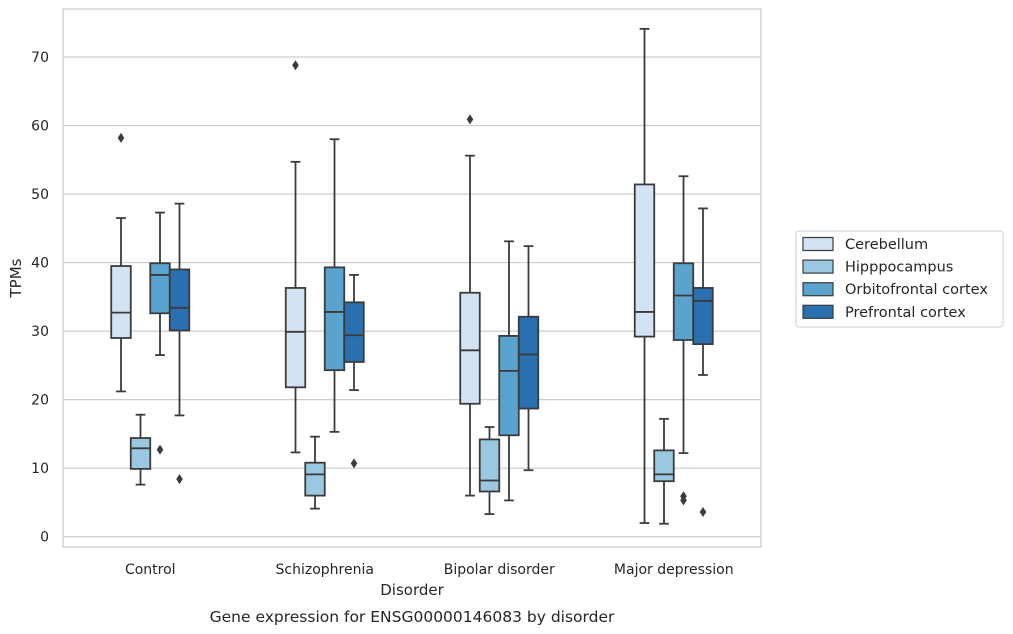 This screenshot has width=1013, height=634. I want to click on x-tick-label: Schizophrenia, so click(325, 570).